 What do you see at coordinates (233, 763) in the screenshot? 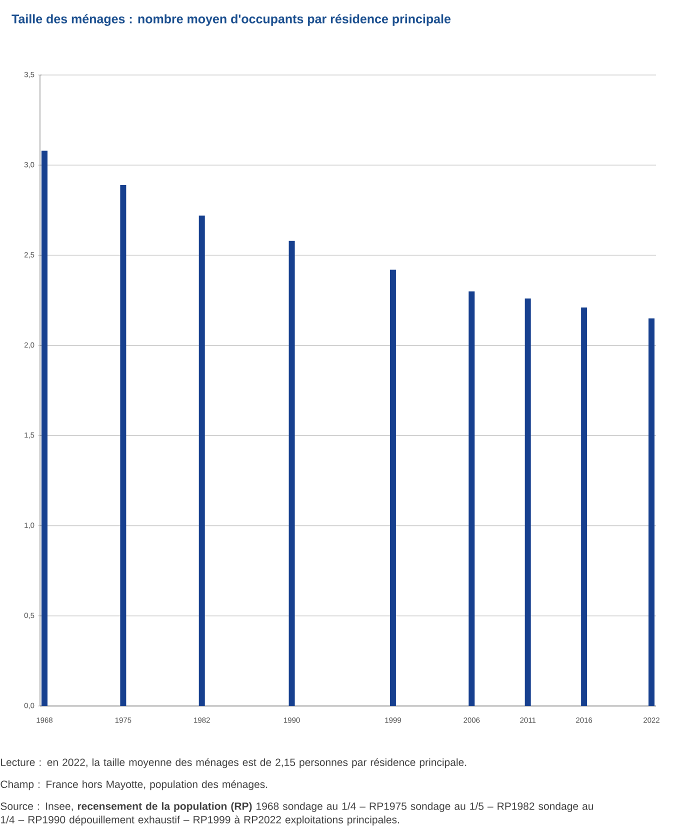
I see `text: Lecture : en 2022, la taille moyenne des ménages est de 2,15 personnes par résidence principale.` at bounding box center [233, 763].